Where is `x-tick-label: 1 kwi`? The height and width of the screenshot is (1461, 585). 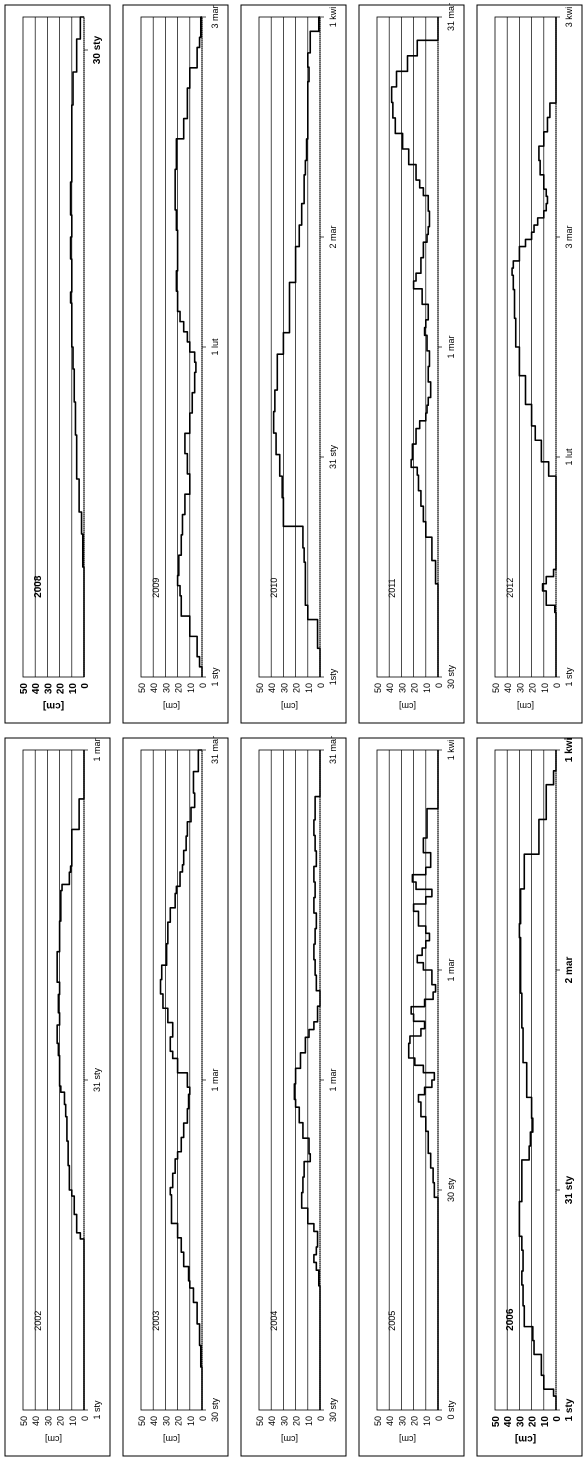 x-tick-label: 1 kwi is located at coordinates (569, 750).